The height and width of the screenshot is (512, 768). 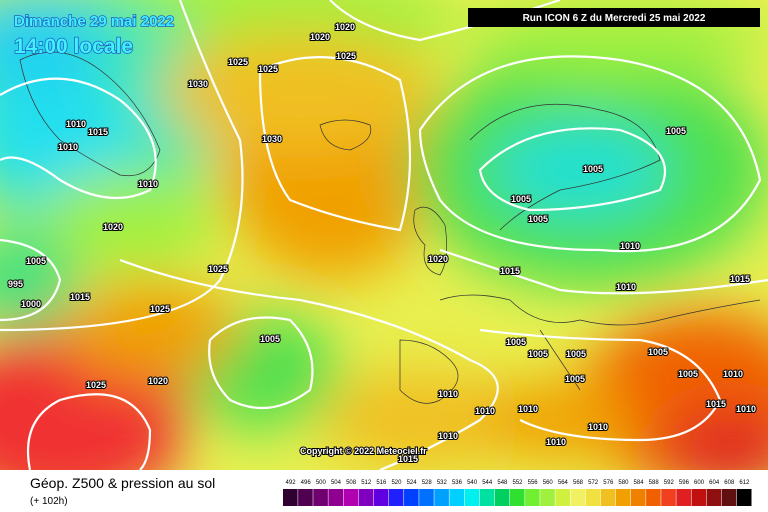 I want to click on scale-label: 528, so click(x=427, y=483).